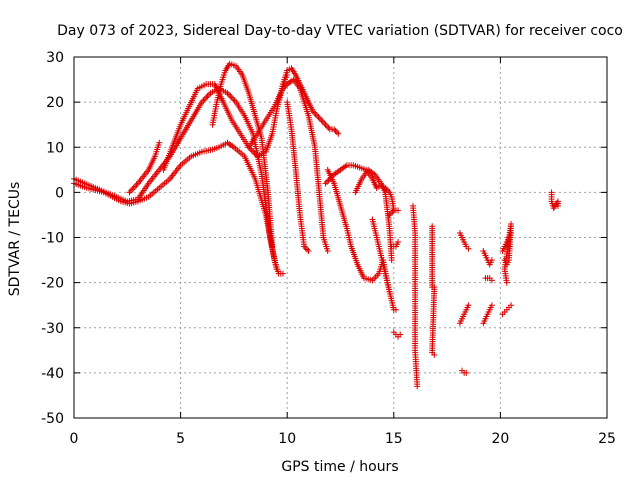 This screenshot has width=640, height=480. What do you see at coordinates (52, 419) in the screenshot?
I see `y-tick-label: -50` at bounding box center [52, 419].